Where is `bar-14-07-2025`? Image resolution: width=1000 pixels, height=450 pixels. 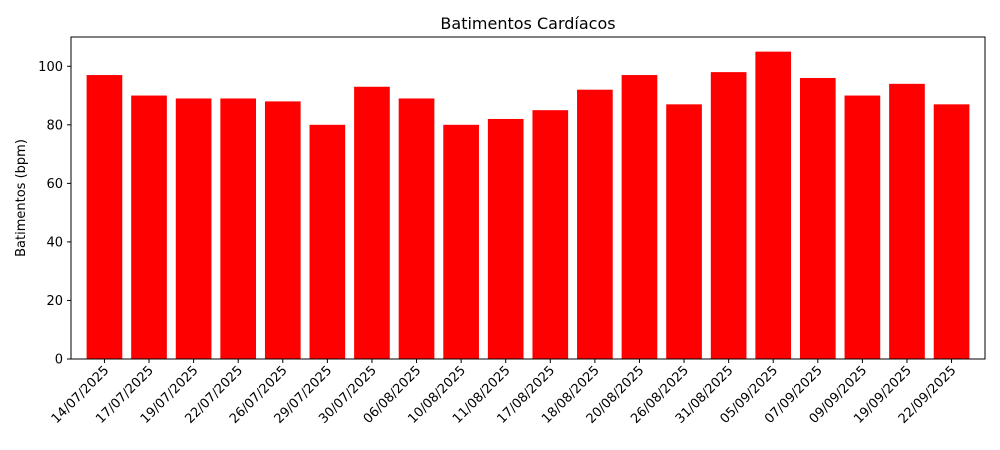
bar-14-07-2025 is located at coordinates (104, 217).